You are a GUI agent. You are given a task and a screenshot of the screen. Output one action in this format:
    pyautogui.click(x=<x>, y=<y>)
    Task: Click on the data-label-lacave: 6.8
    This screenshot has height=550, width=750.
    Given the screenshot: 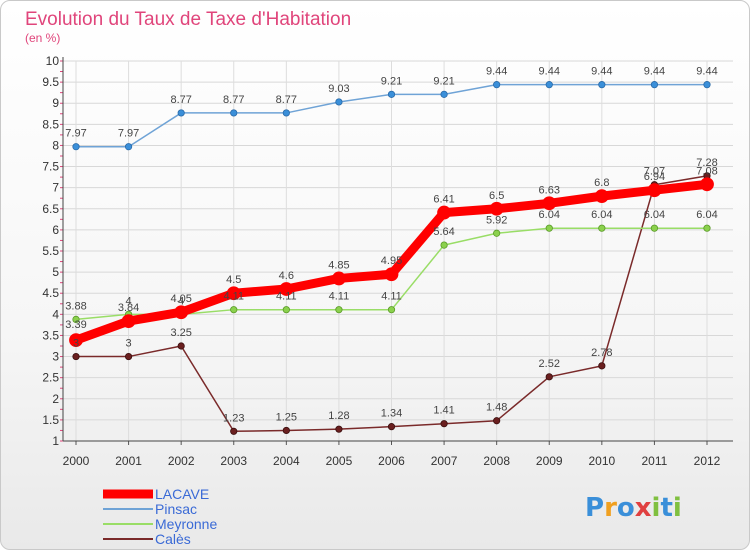 What is the action you would take?
    pyautogui.click(x=601, y=183)
    